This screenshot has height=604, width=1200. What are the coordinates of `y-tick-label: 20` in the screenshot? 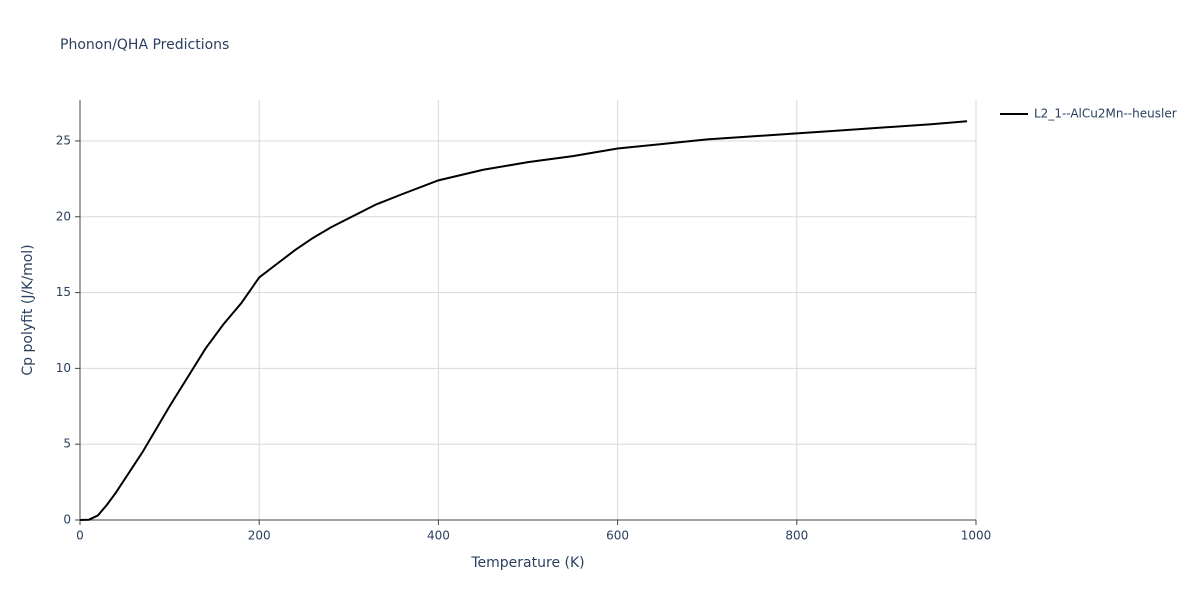 It's located at (63, 216).